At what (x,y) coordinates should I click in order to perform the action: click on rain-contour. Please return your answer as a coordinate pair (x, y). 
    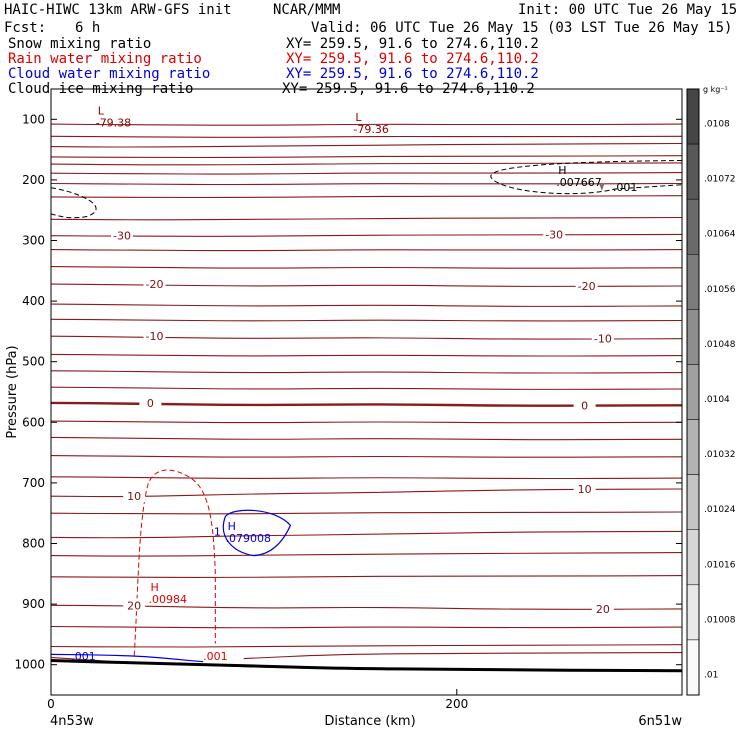
    Looking at the image, I should click on (174, 562).